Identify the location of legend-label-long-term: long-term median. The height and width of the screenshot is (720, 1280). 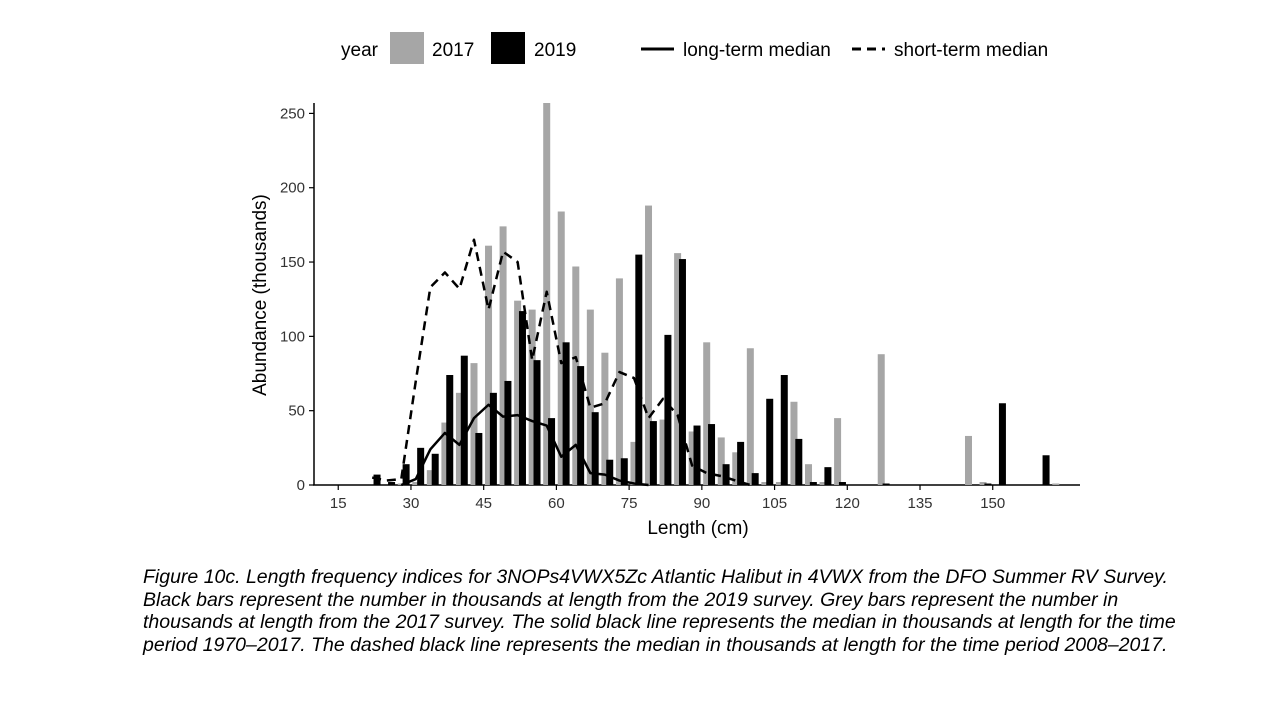
(757, 50).